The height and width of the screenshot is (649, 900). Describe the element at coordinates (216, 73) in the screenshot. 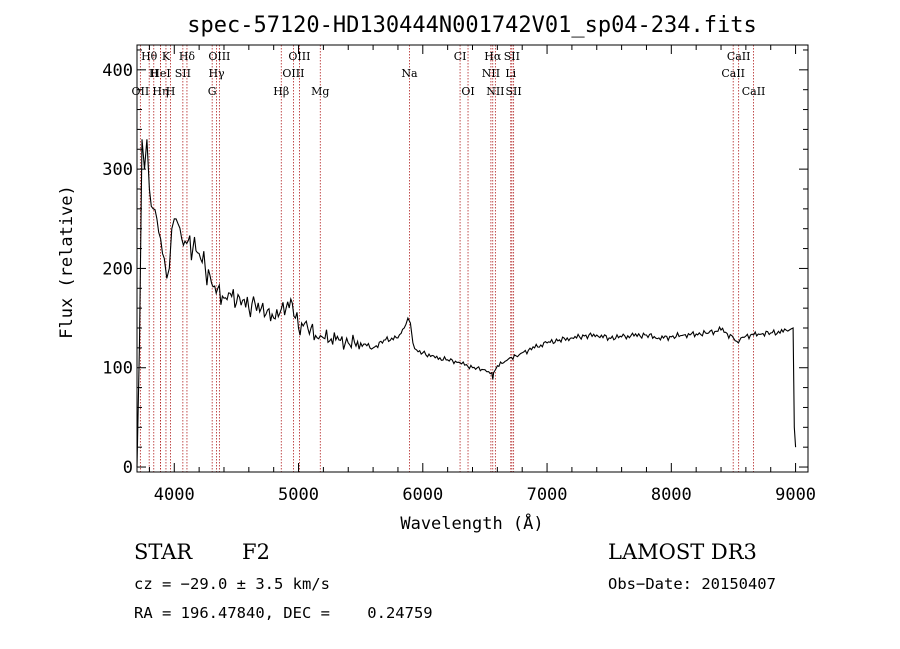

I see `spectral-line-label: Hγ` at that location.